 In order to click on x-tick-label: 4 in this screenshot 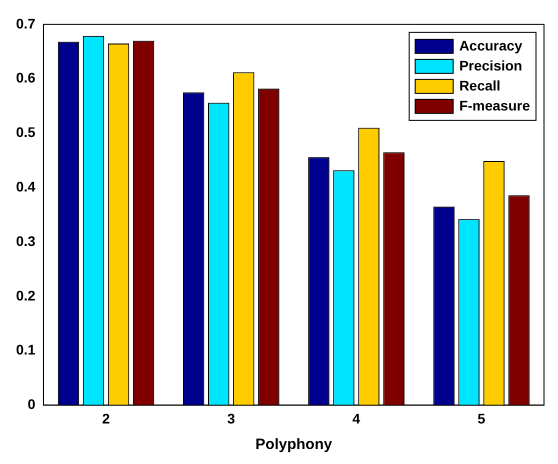, I will do `click(356, 418)`.